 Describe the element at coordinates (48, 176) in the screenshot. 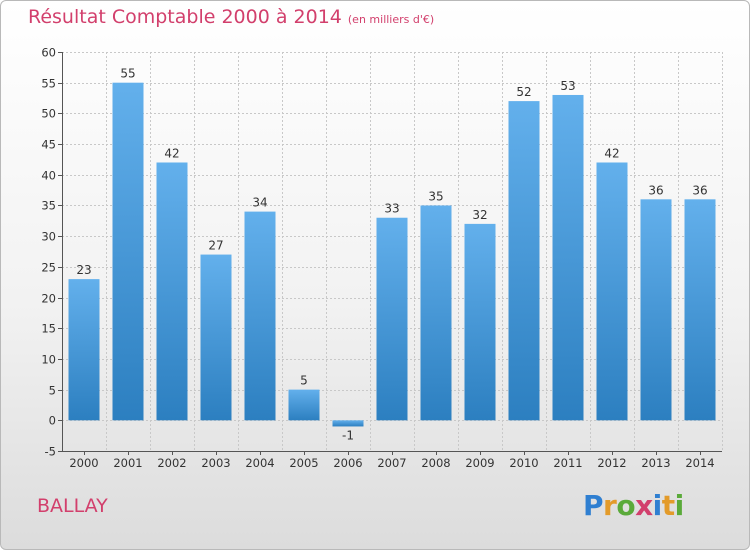

I see `y-tick-label: 40` at that location.